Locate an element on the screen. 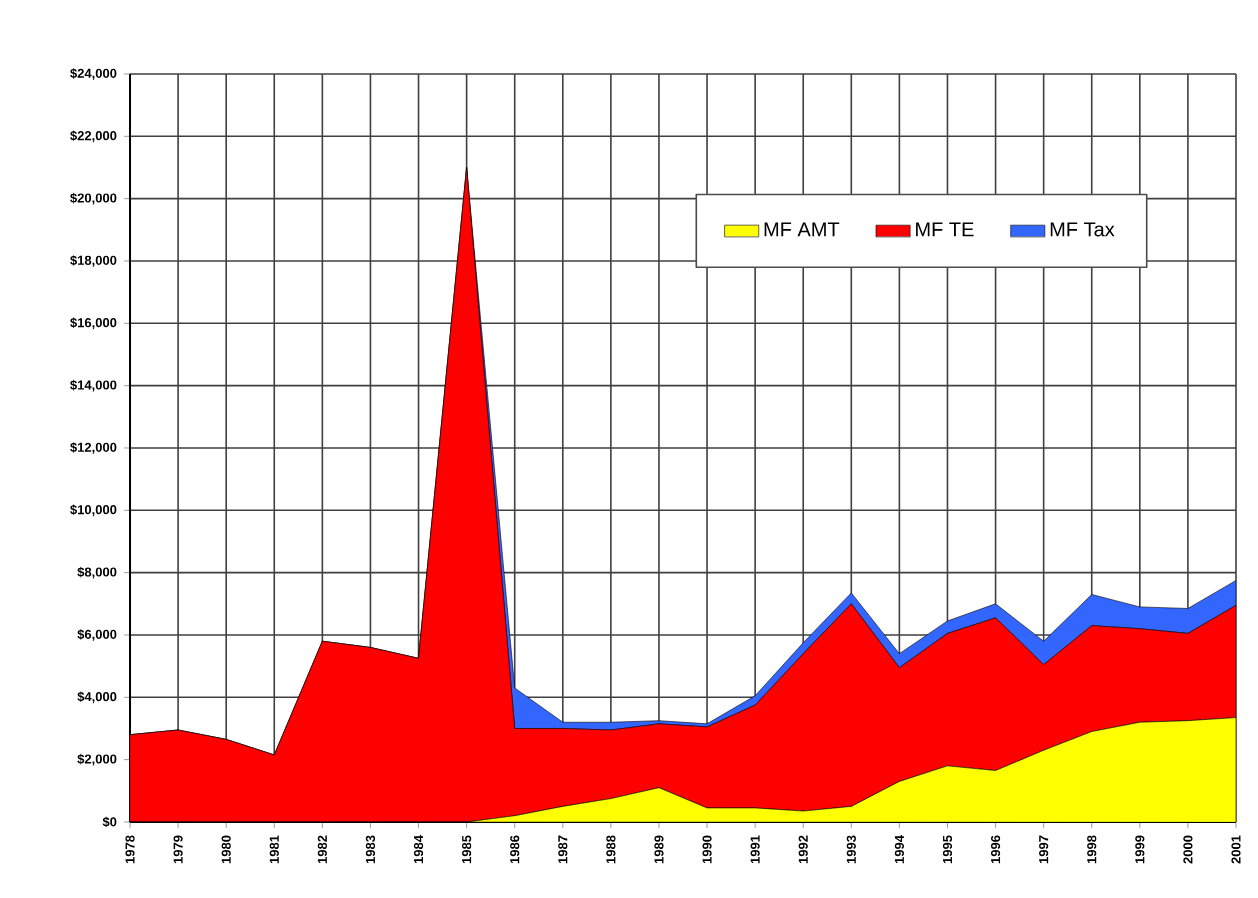  legend-label: MF AMT is located at coordinates (802, 229).